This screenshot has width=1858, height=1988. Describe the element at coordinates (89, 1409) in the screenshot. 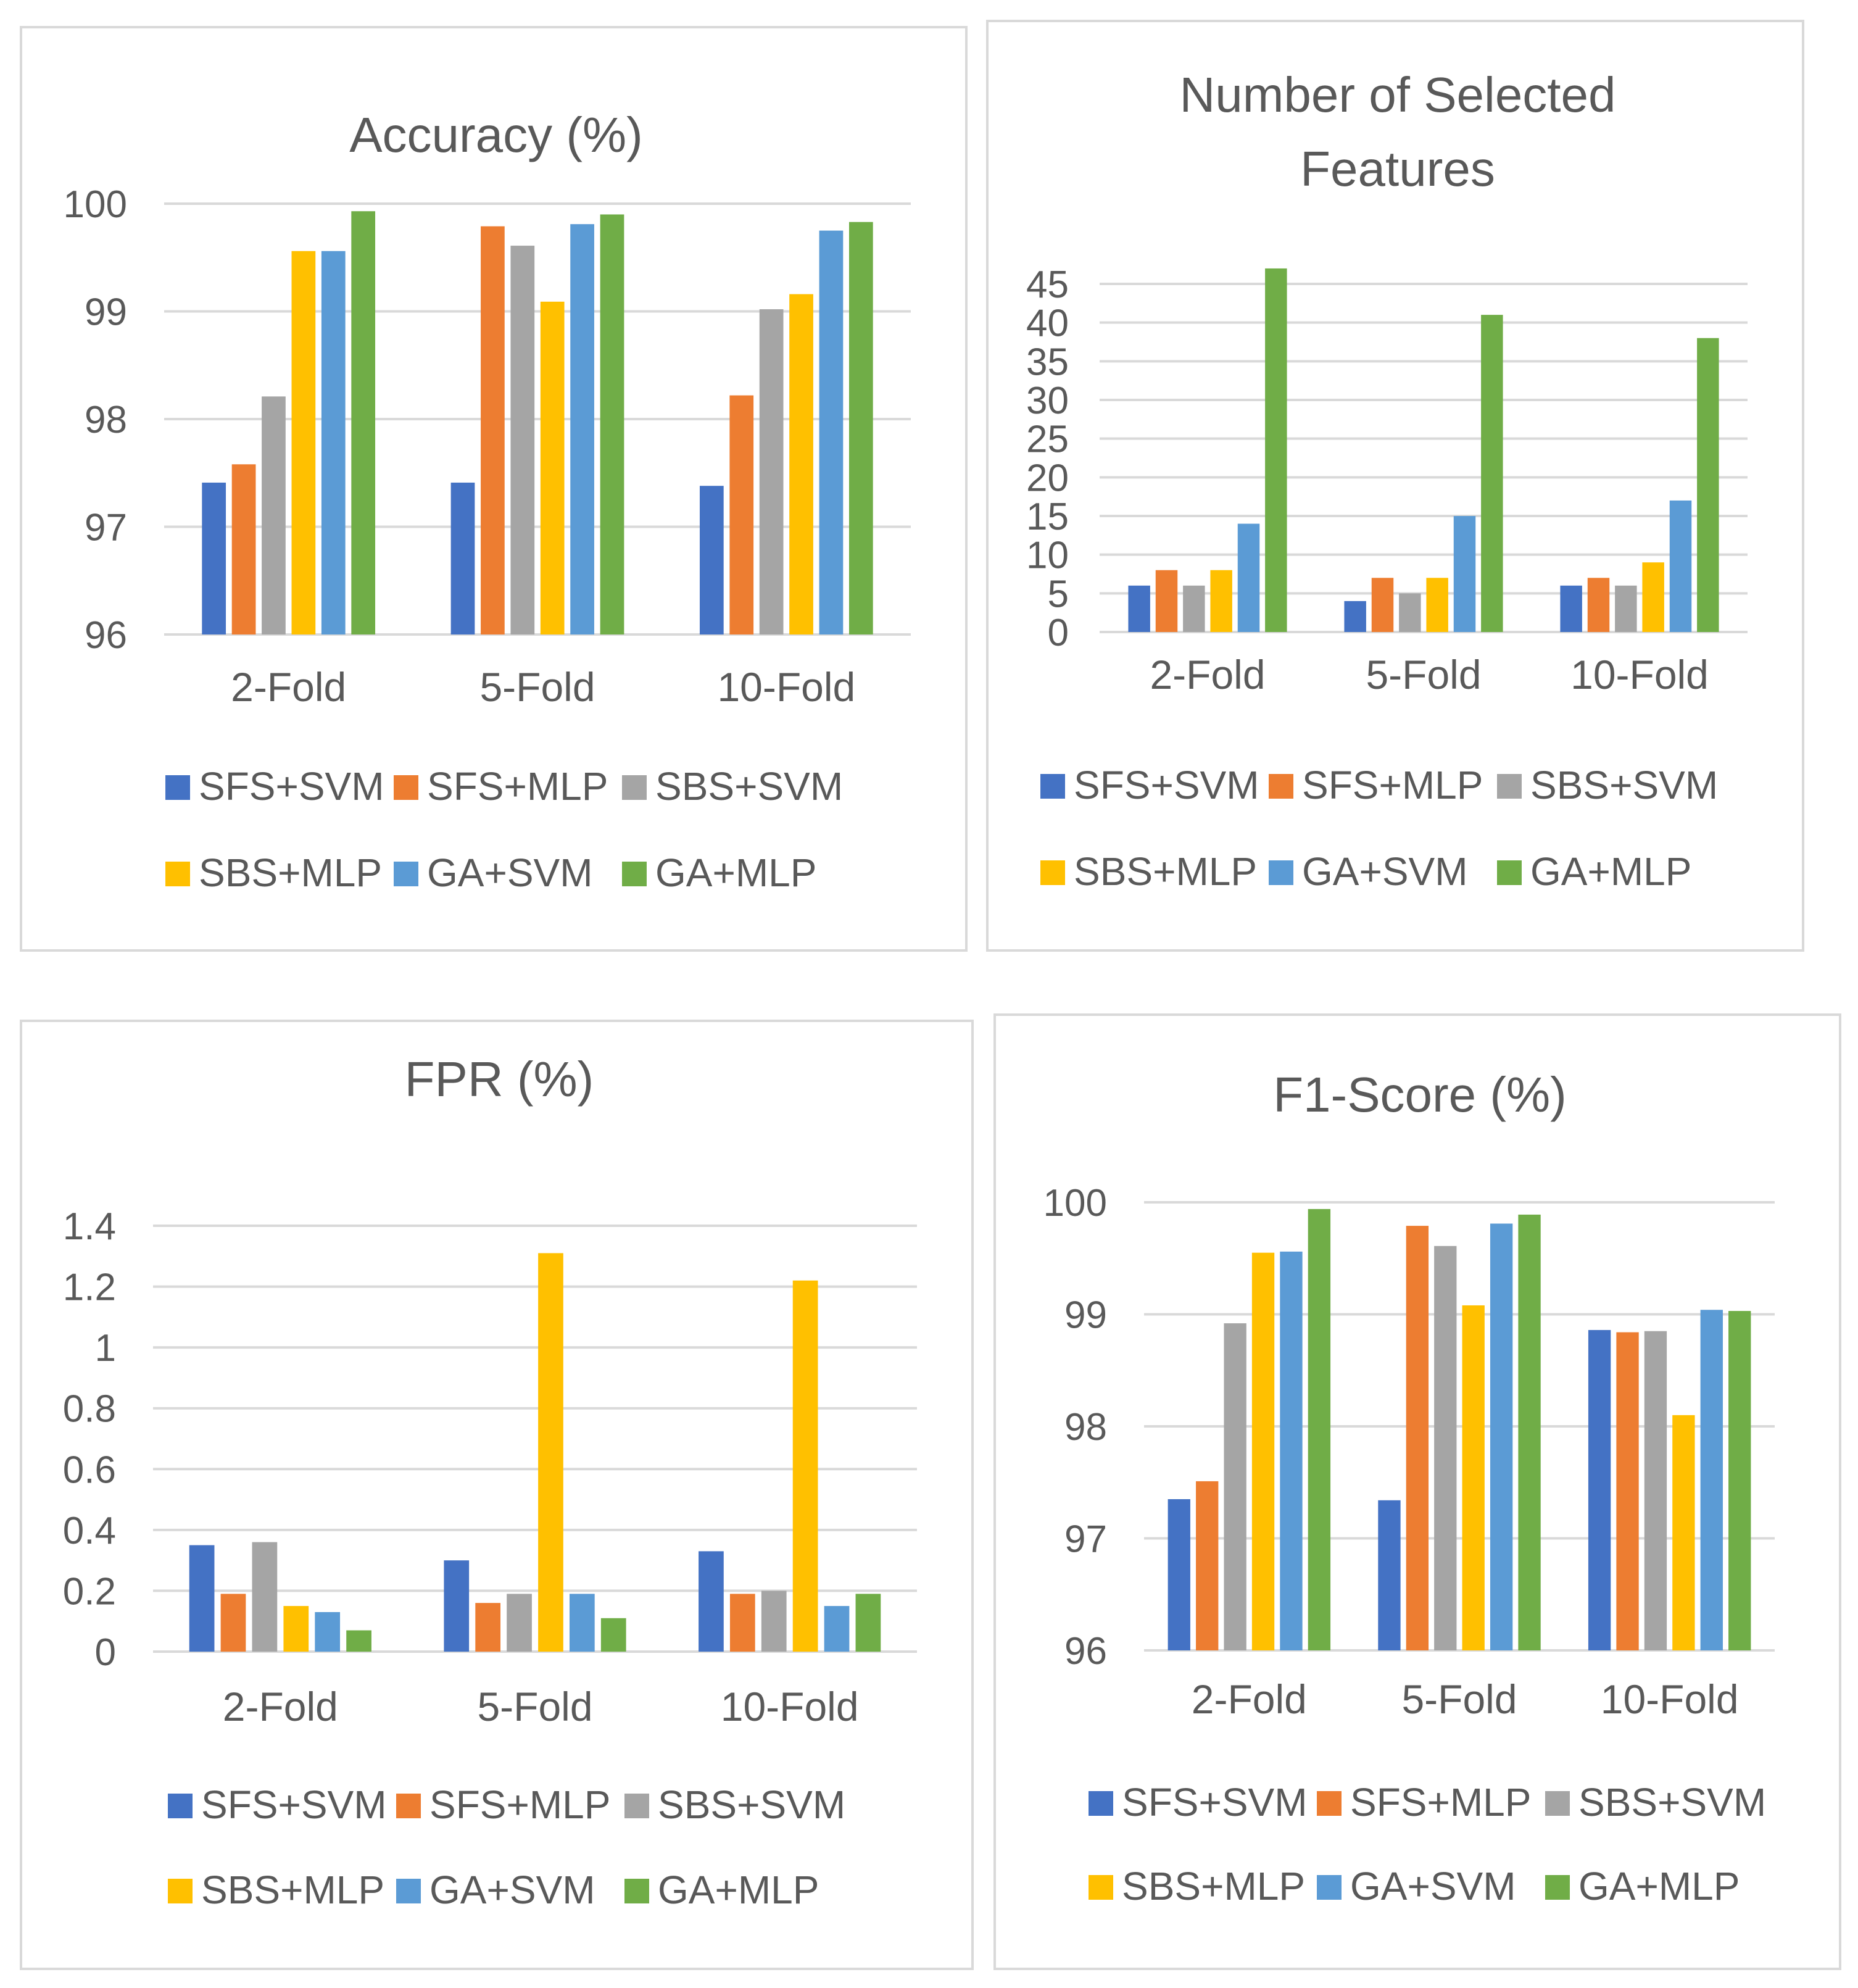

I see `y-tick-label: 0.8` at that location.